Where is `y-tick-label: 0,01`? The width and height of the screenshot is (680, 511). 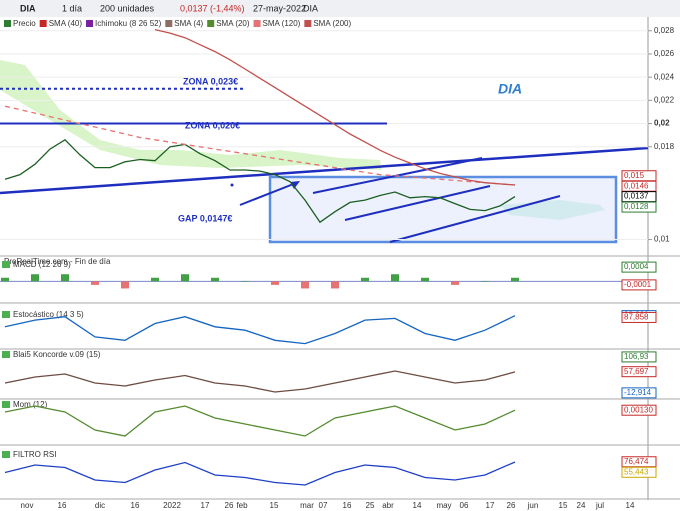
y-tick-label: 0,01 is located at coordinates (662, 239).